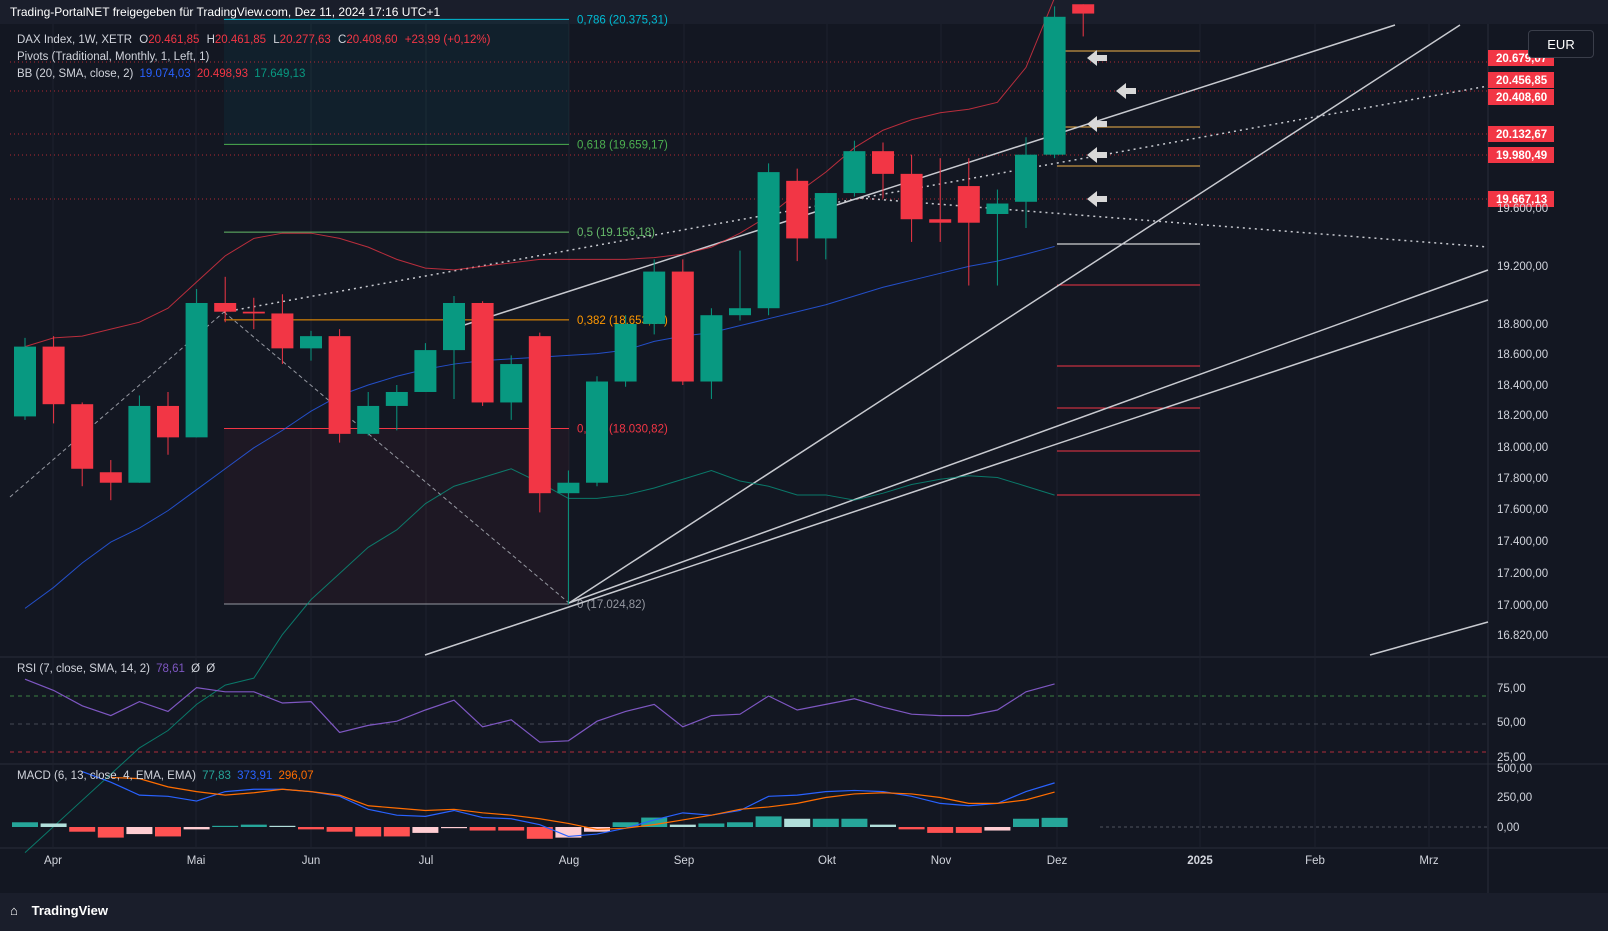 The height and width of the screenshot is (931, 1608). Describe the element at coordinates (106, 776) in the screenshot. I see `legend-macd-title: MACD (6, 13, close, 4, EMA, EMA)` at that location.